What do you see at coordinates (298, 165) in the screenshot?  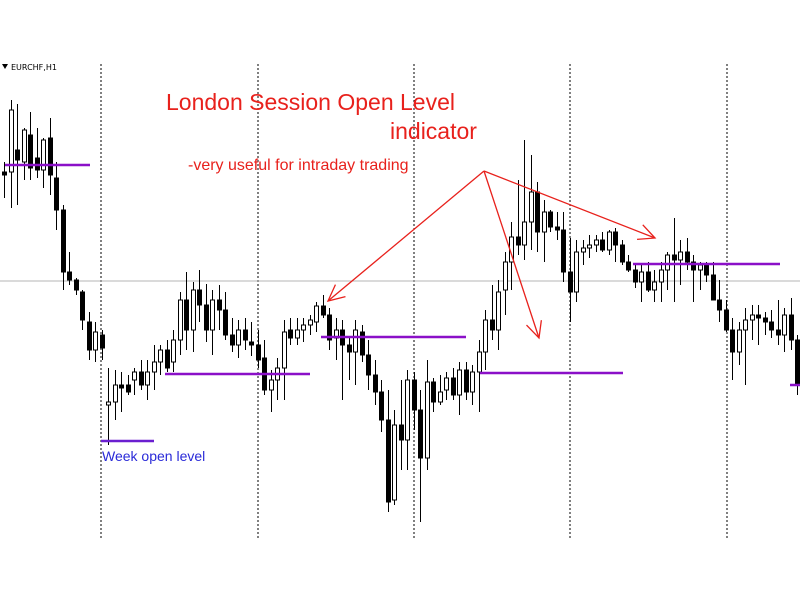 I see `annotation-subtitle: -very useful for intraday trading` at bounding box center [298, 165].